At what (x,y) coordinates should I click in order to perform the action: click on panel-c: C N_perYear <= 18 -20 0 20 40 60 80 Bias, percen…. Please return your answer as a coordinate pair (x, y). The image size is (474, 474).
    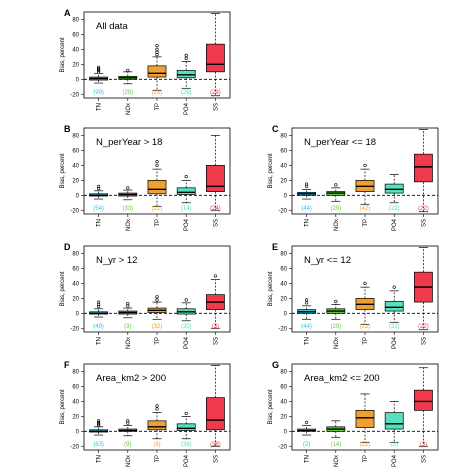
    Looking at the image, I should click on (353, 177).